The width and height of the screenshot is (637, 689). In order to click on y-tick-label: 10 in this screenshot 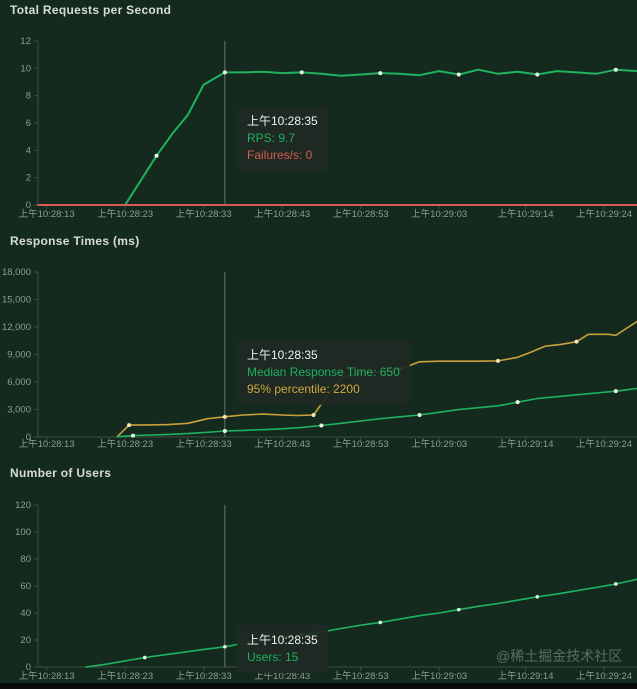, I will do `click(25, 68)`.